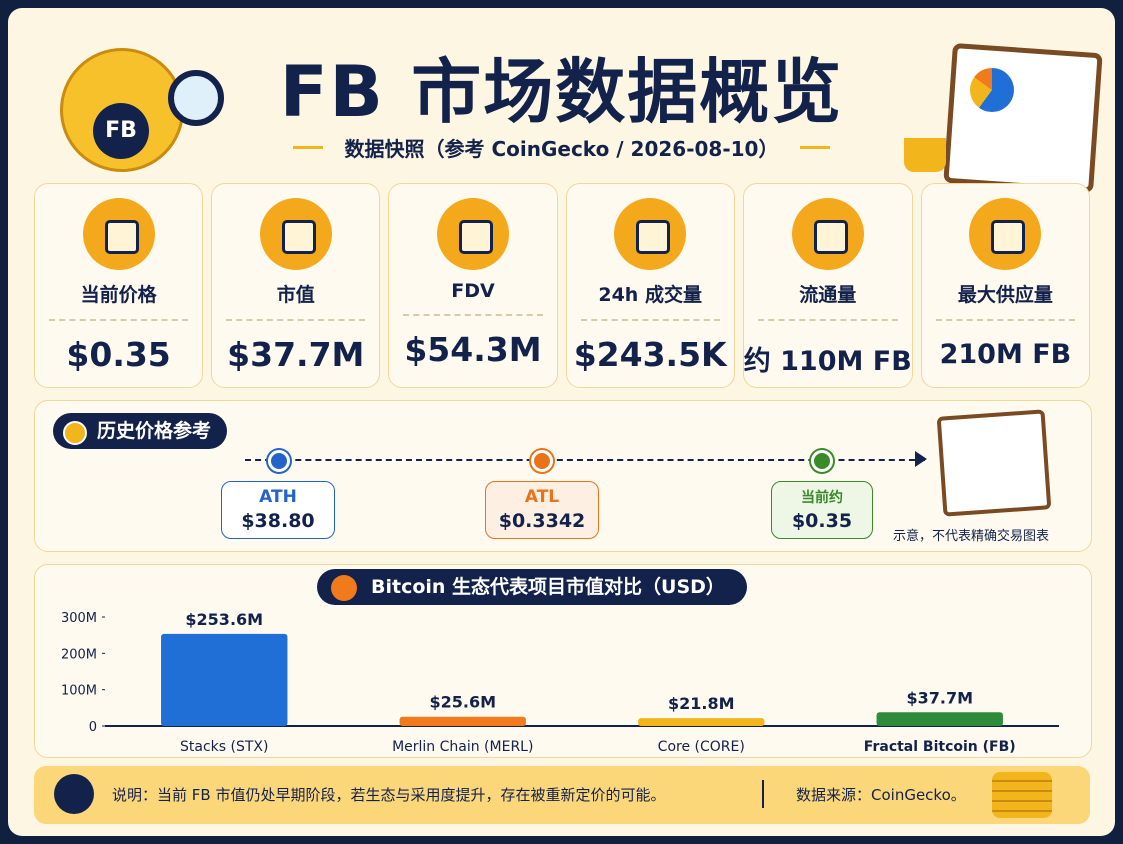  Describe the element at coordinates (278, 497) in the screenshot. I see `price-label: ATH` at that location.